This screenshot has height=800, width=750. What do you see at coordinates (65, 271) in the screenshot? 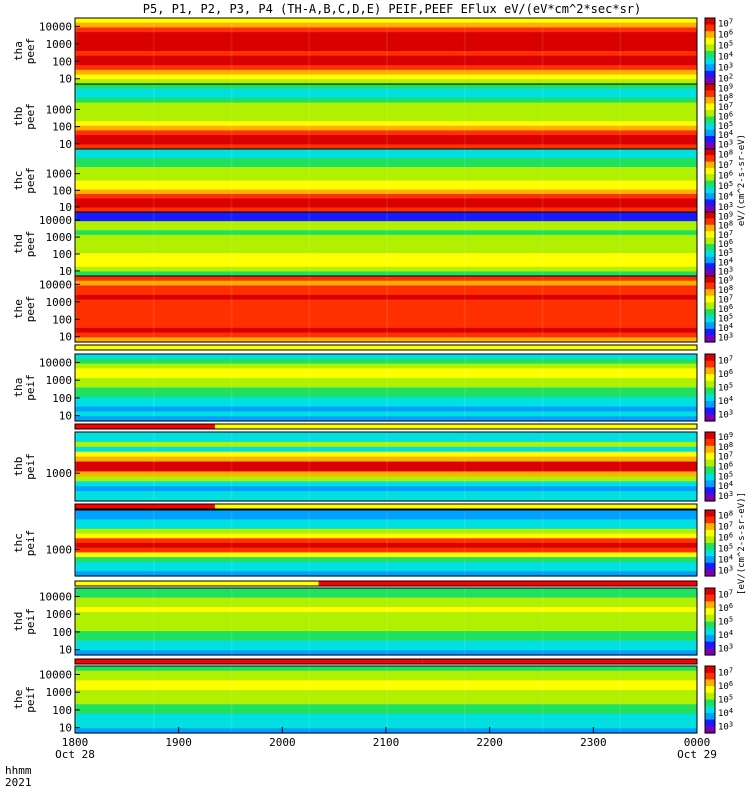
I see `y-tick-label: 10` at bounding box center [65, 271].